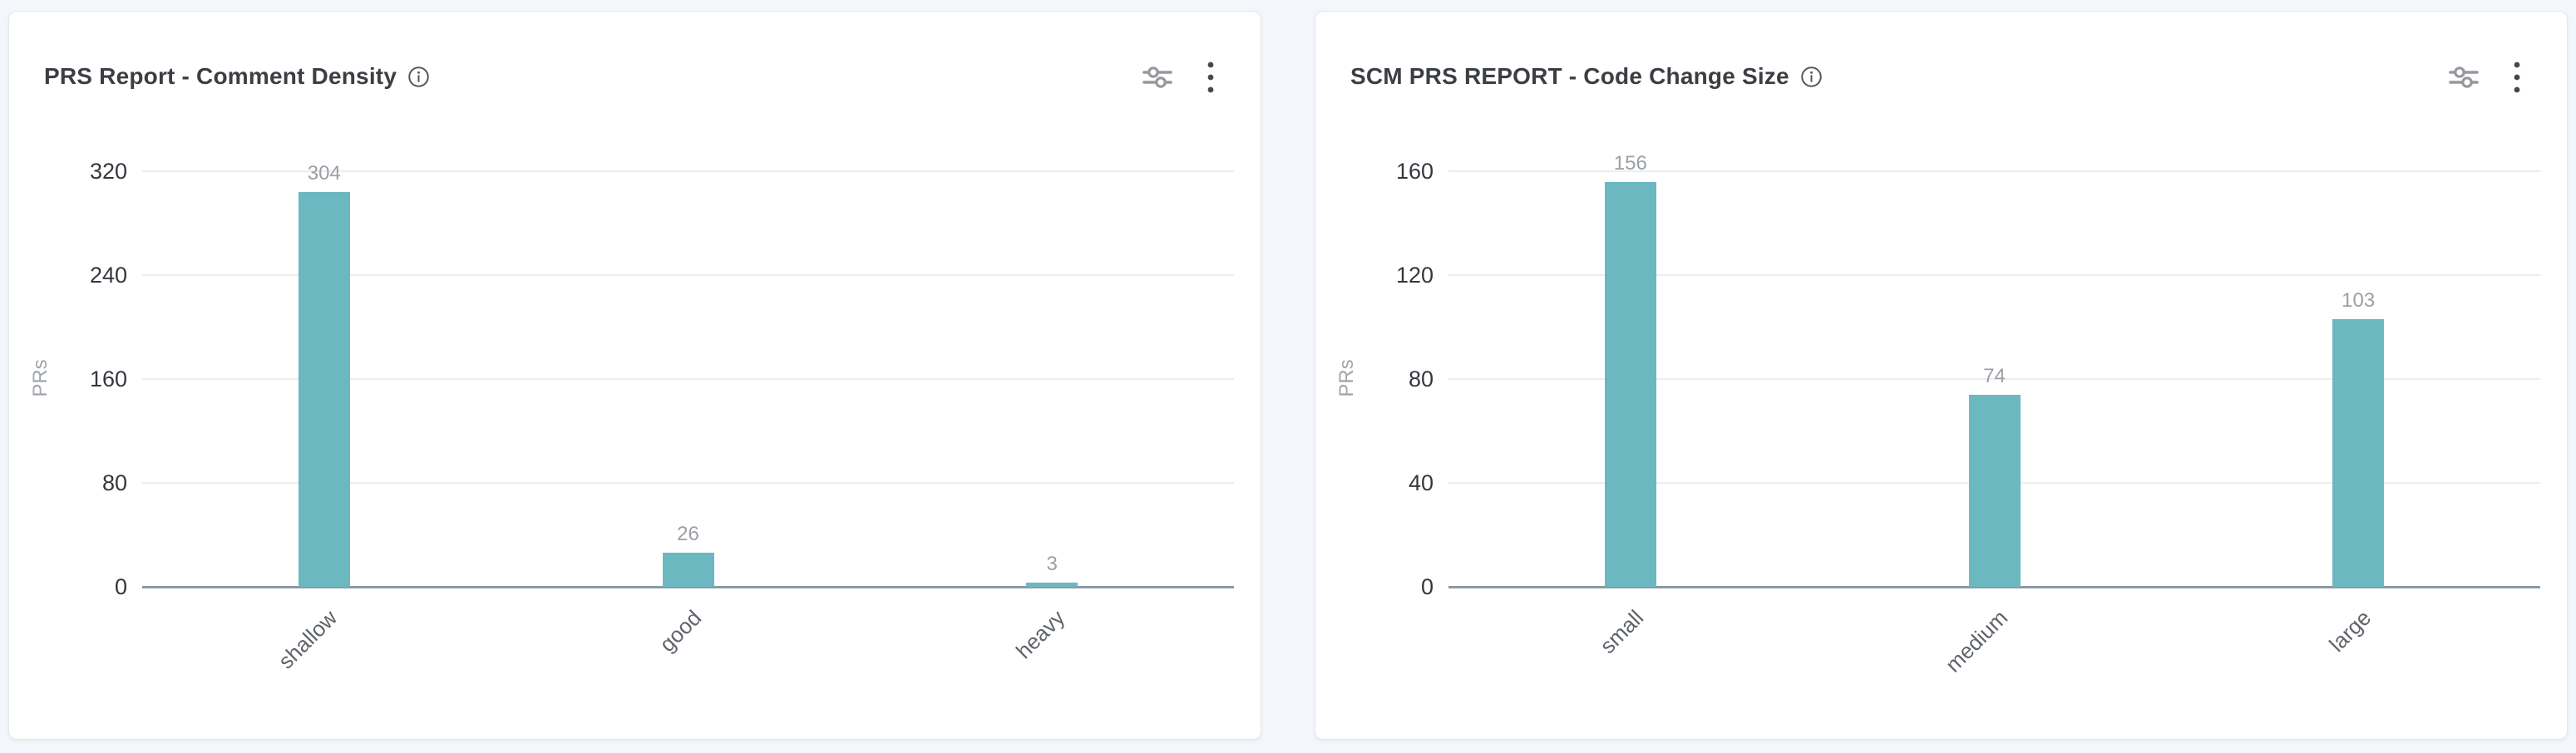 Image resolution: width=2576 pixels, height=753 pixels. What do you see at coordinates (1040, 634) in the screenshot?
I see `x-category-label: heavy` at bounding box center [1040, 634].